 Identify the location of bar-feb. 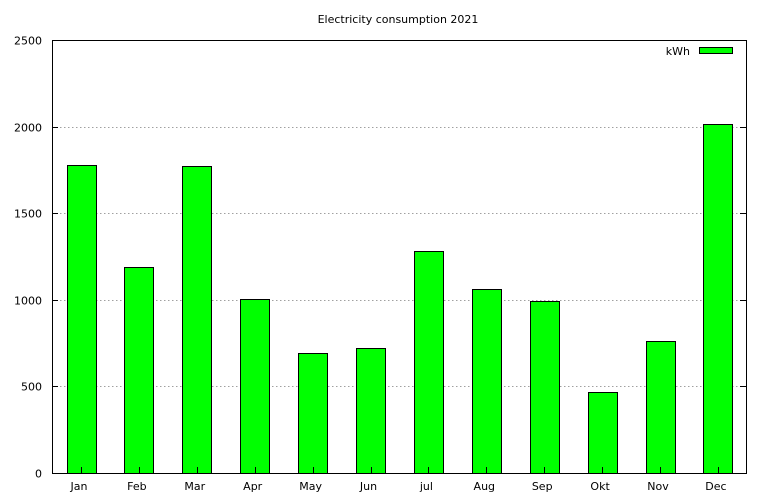
(139, 370).